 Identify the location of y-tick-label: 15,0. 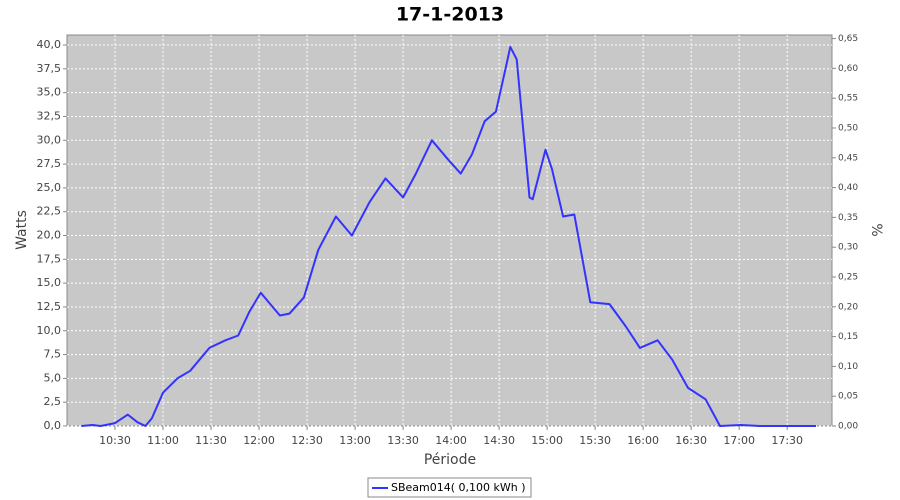
(49, 282).